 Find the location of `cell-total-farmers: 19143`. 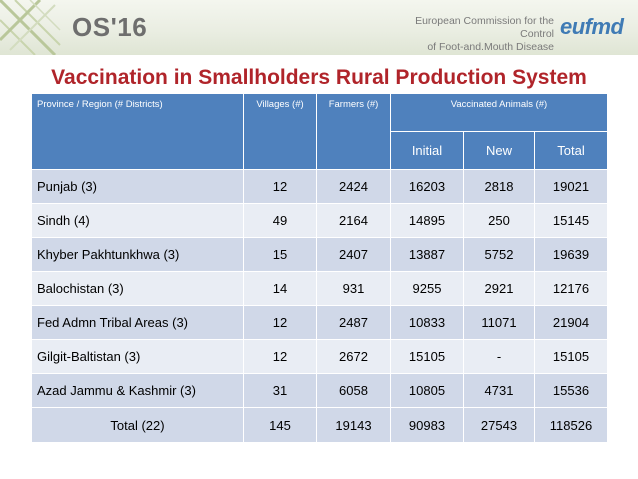

cell-total-farmers: 19143 is located at coordinates (353, 425).